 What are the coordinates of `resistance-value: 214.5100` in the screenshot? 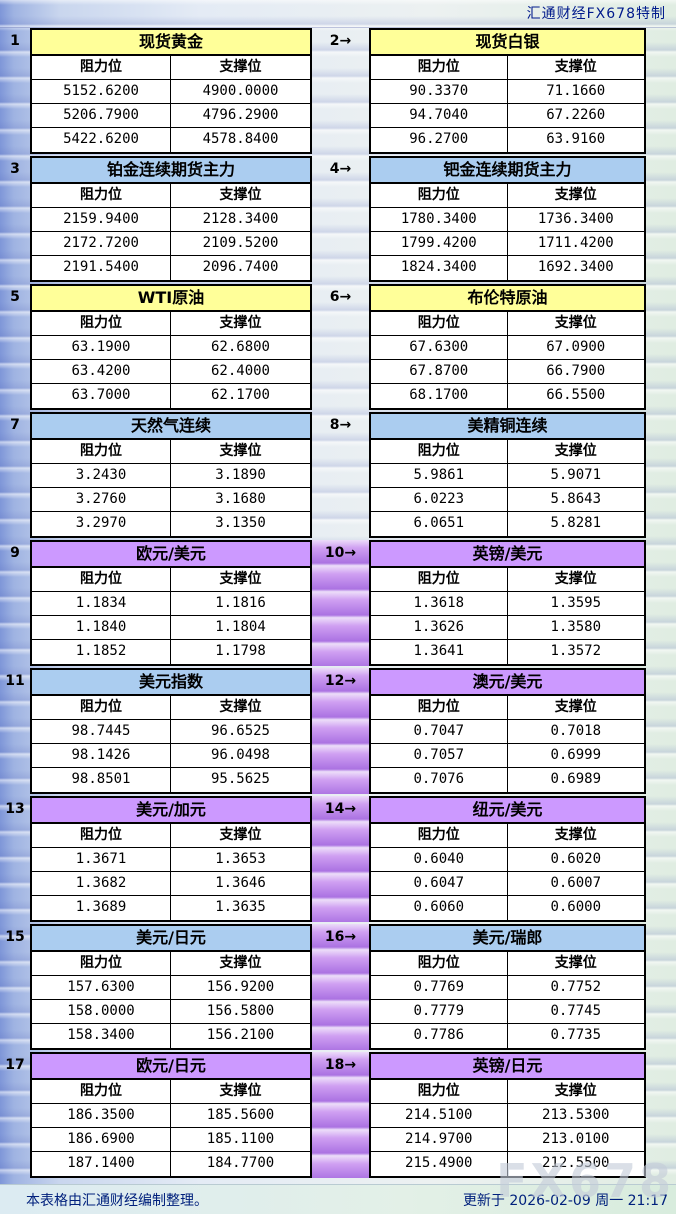 It's located at (439, 1116).